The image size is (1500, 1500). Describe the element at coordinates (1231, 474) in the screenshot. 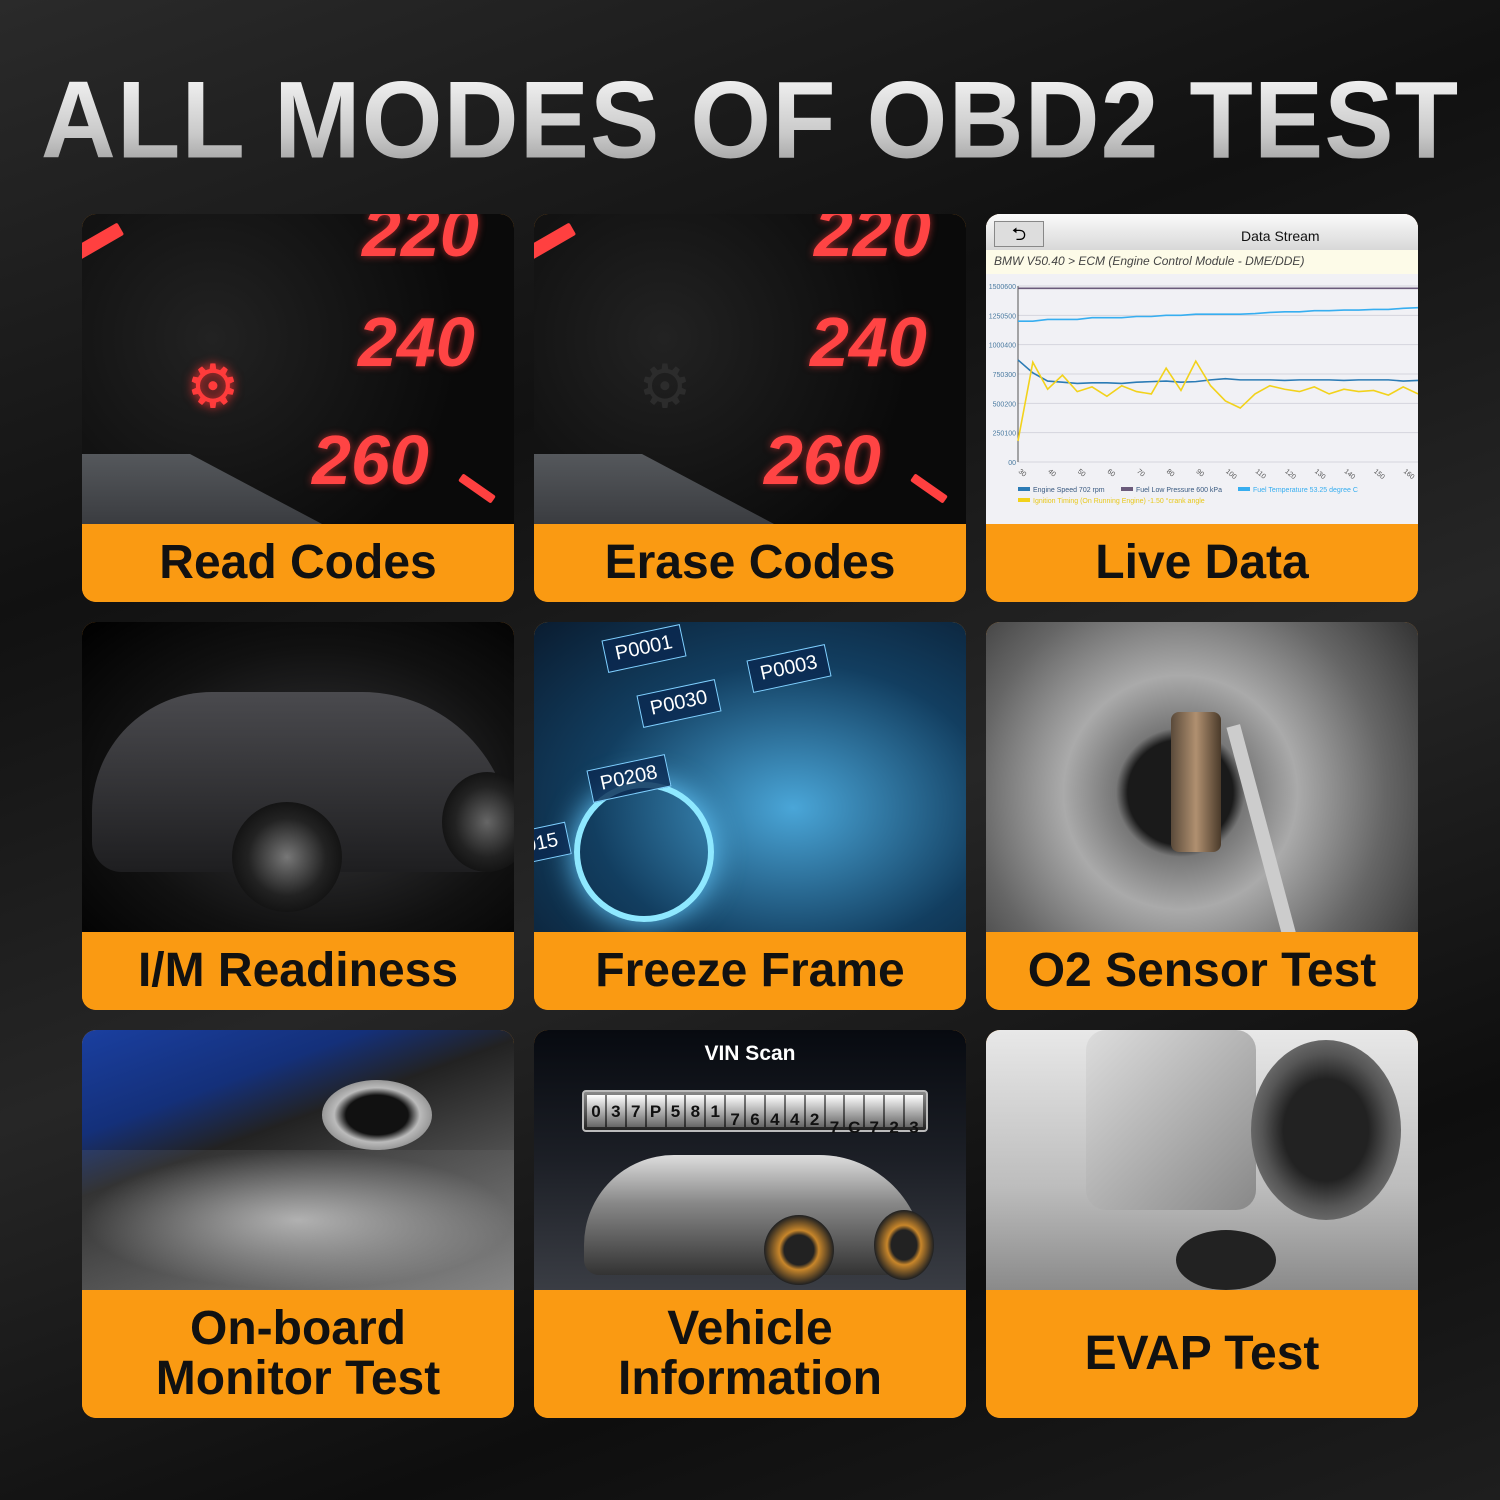

I see `x-tick-label: 100` at that location.